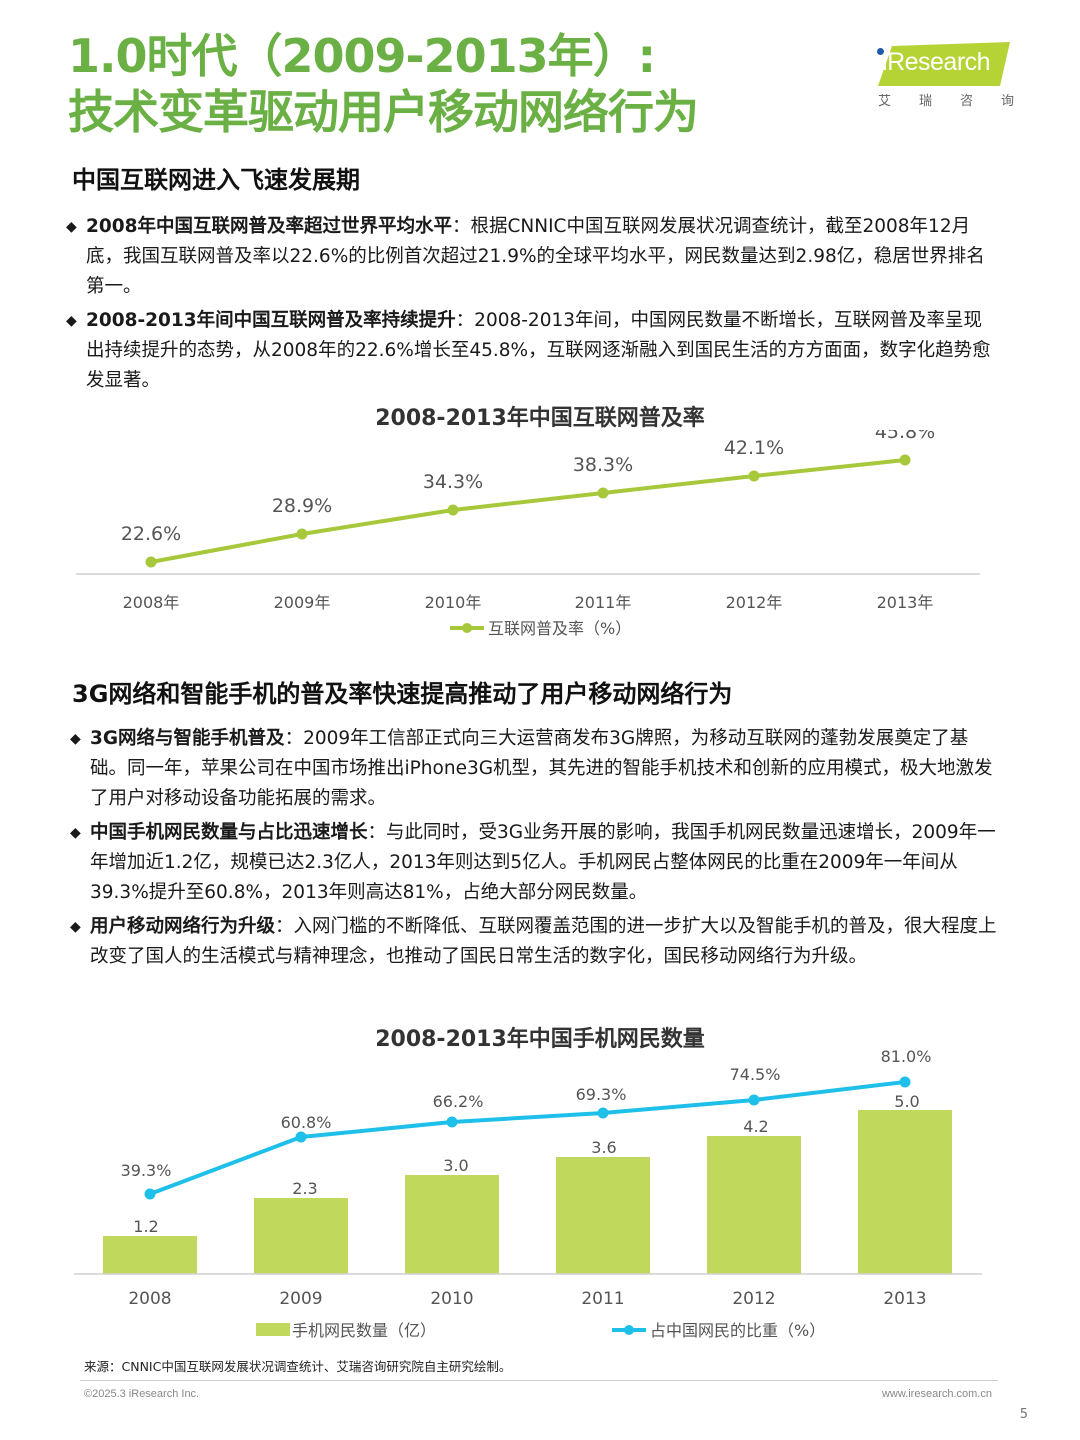 The width and height of the screenshot is (1080, 1440). Describe the element at coordinates (304, 1188) in the screenshot. I see `svg-text: 2.3` at that location.